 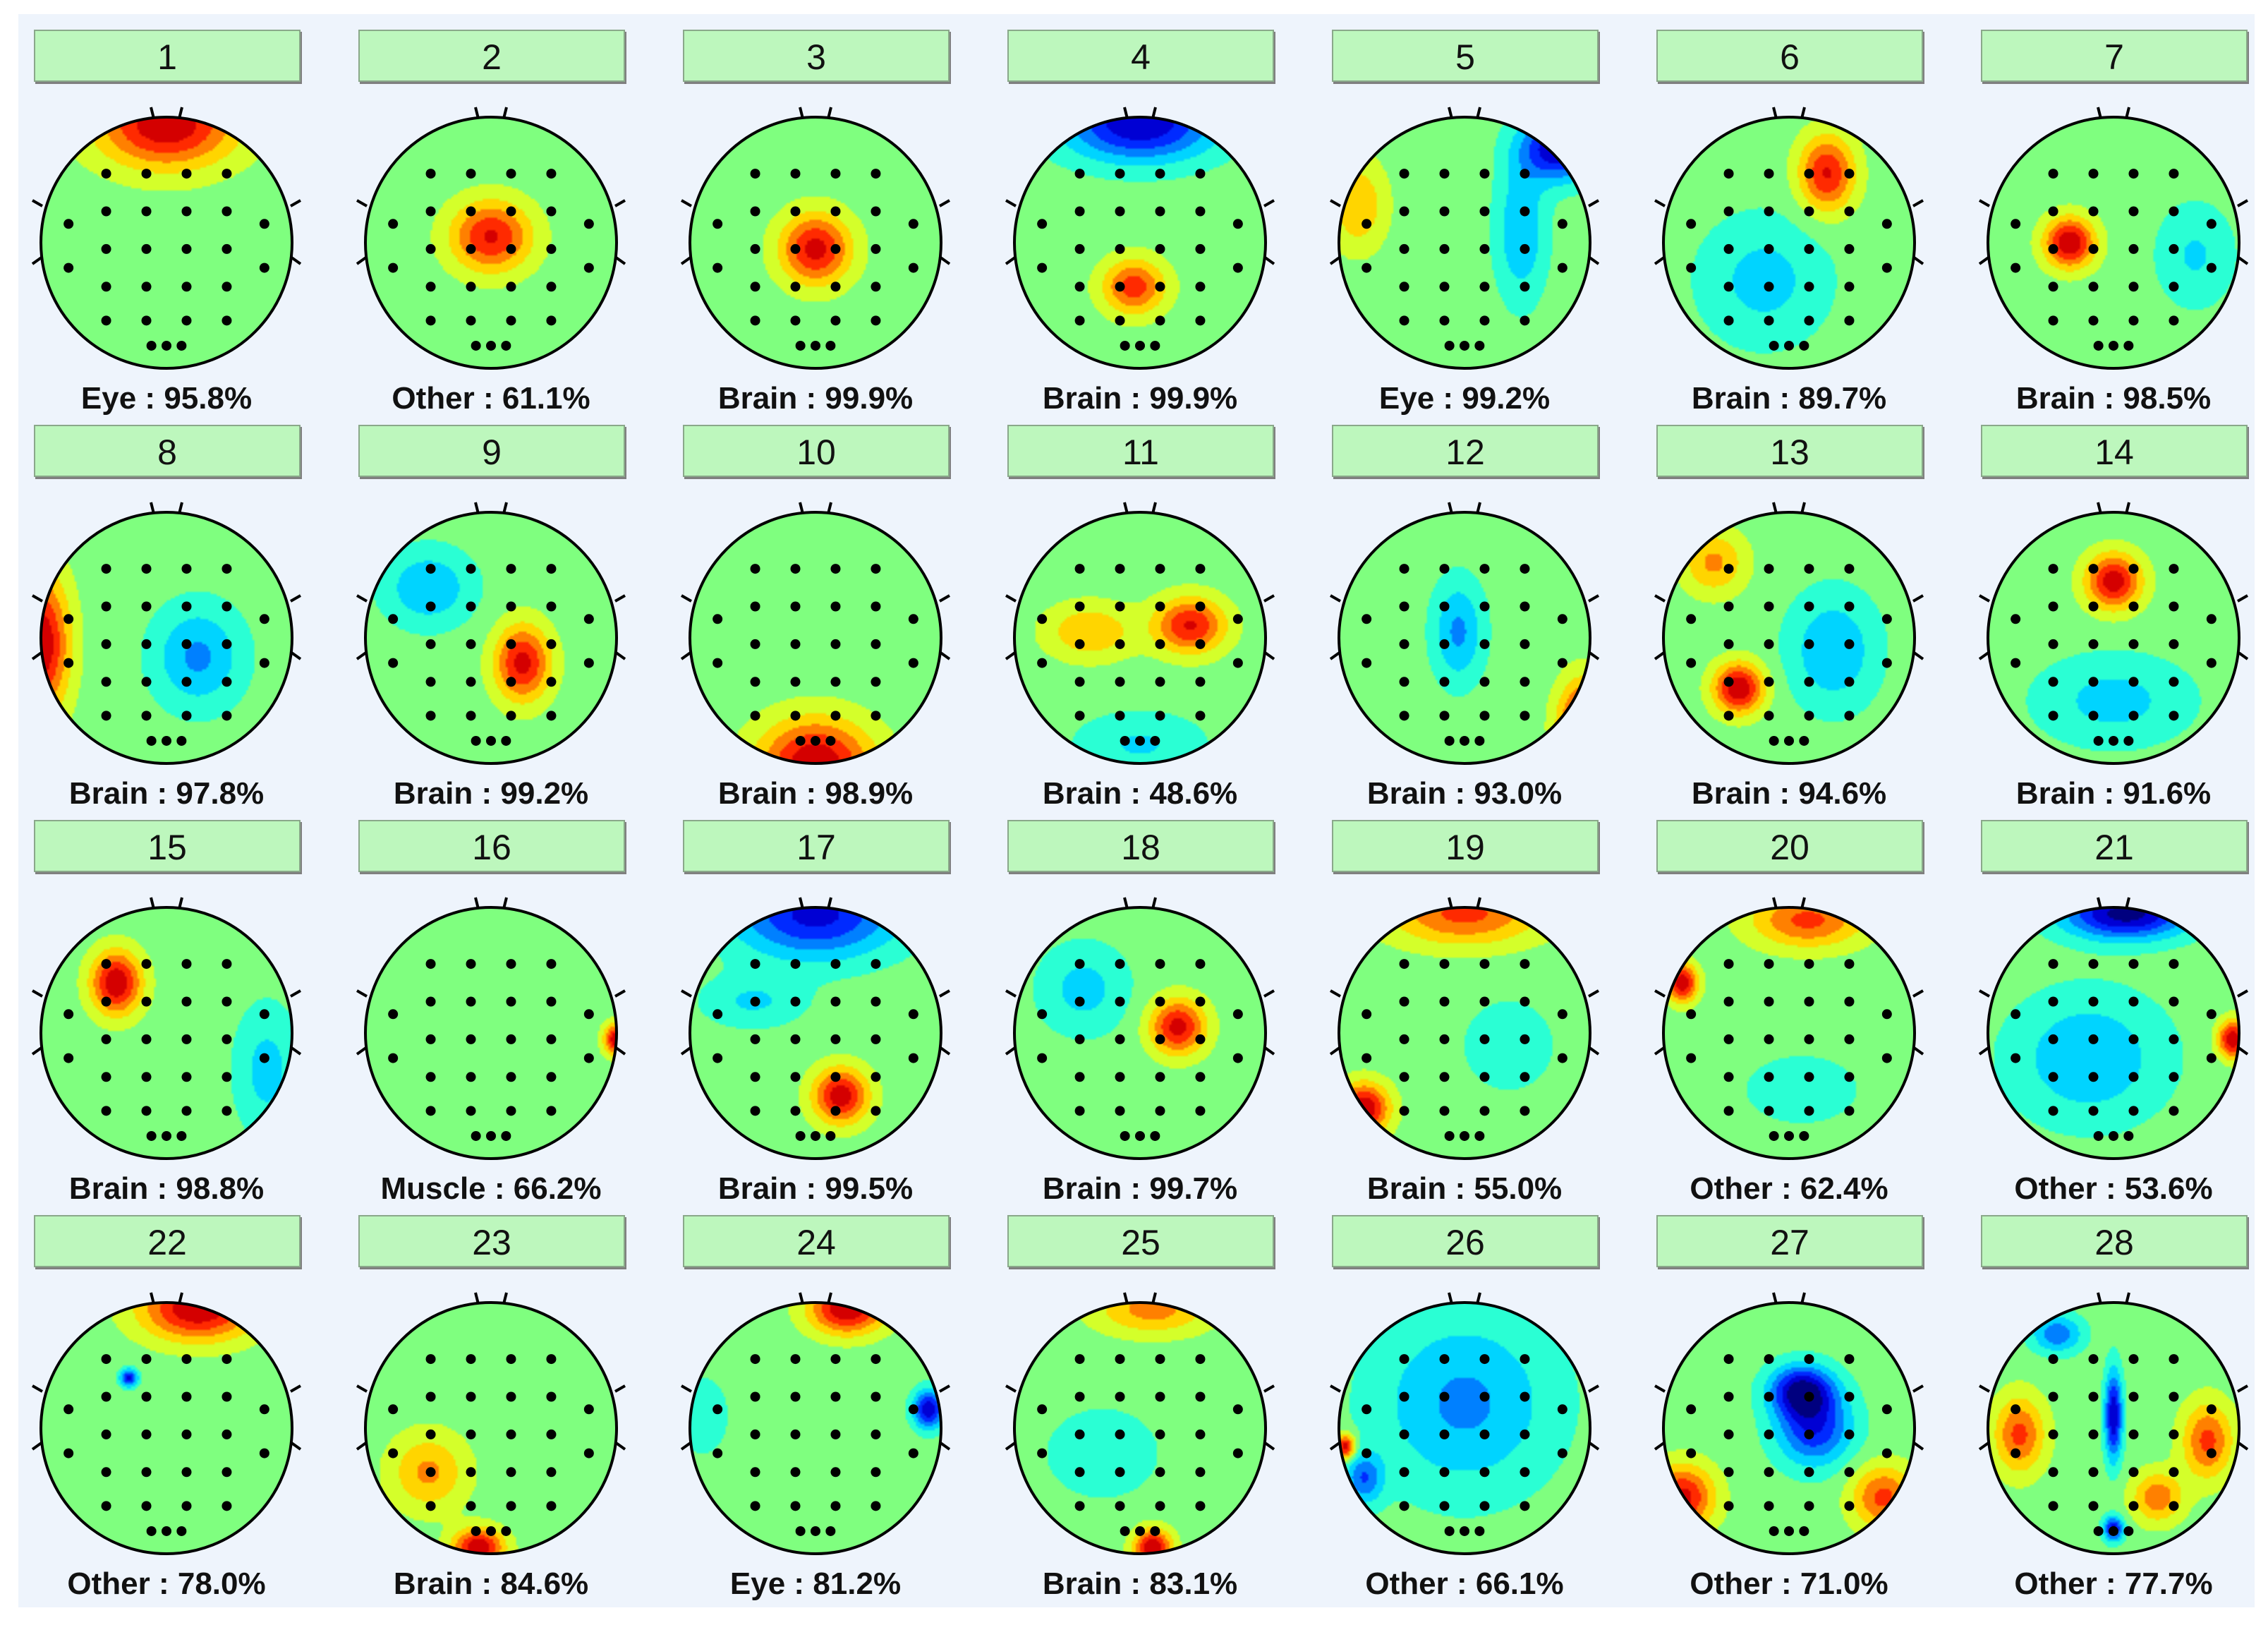 What do you see at coordinates (1465, 1241) in the screenshot?
I see `component-button: 26` at bounding box center [1465, 1241].